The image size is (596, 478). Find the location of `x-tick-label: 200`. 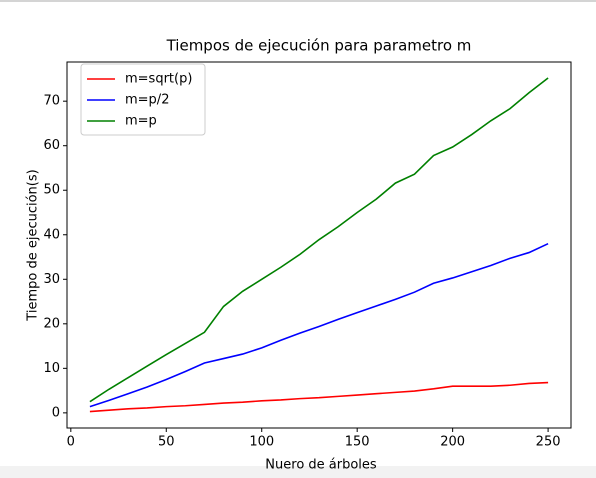

x-tick-label: 200 is located at coordinates (452, 442).